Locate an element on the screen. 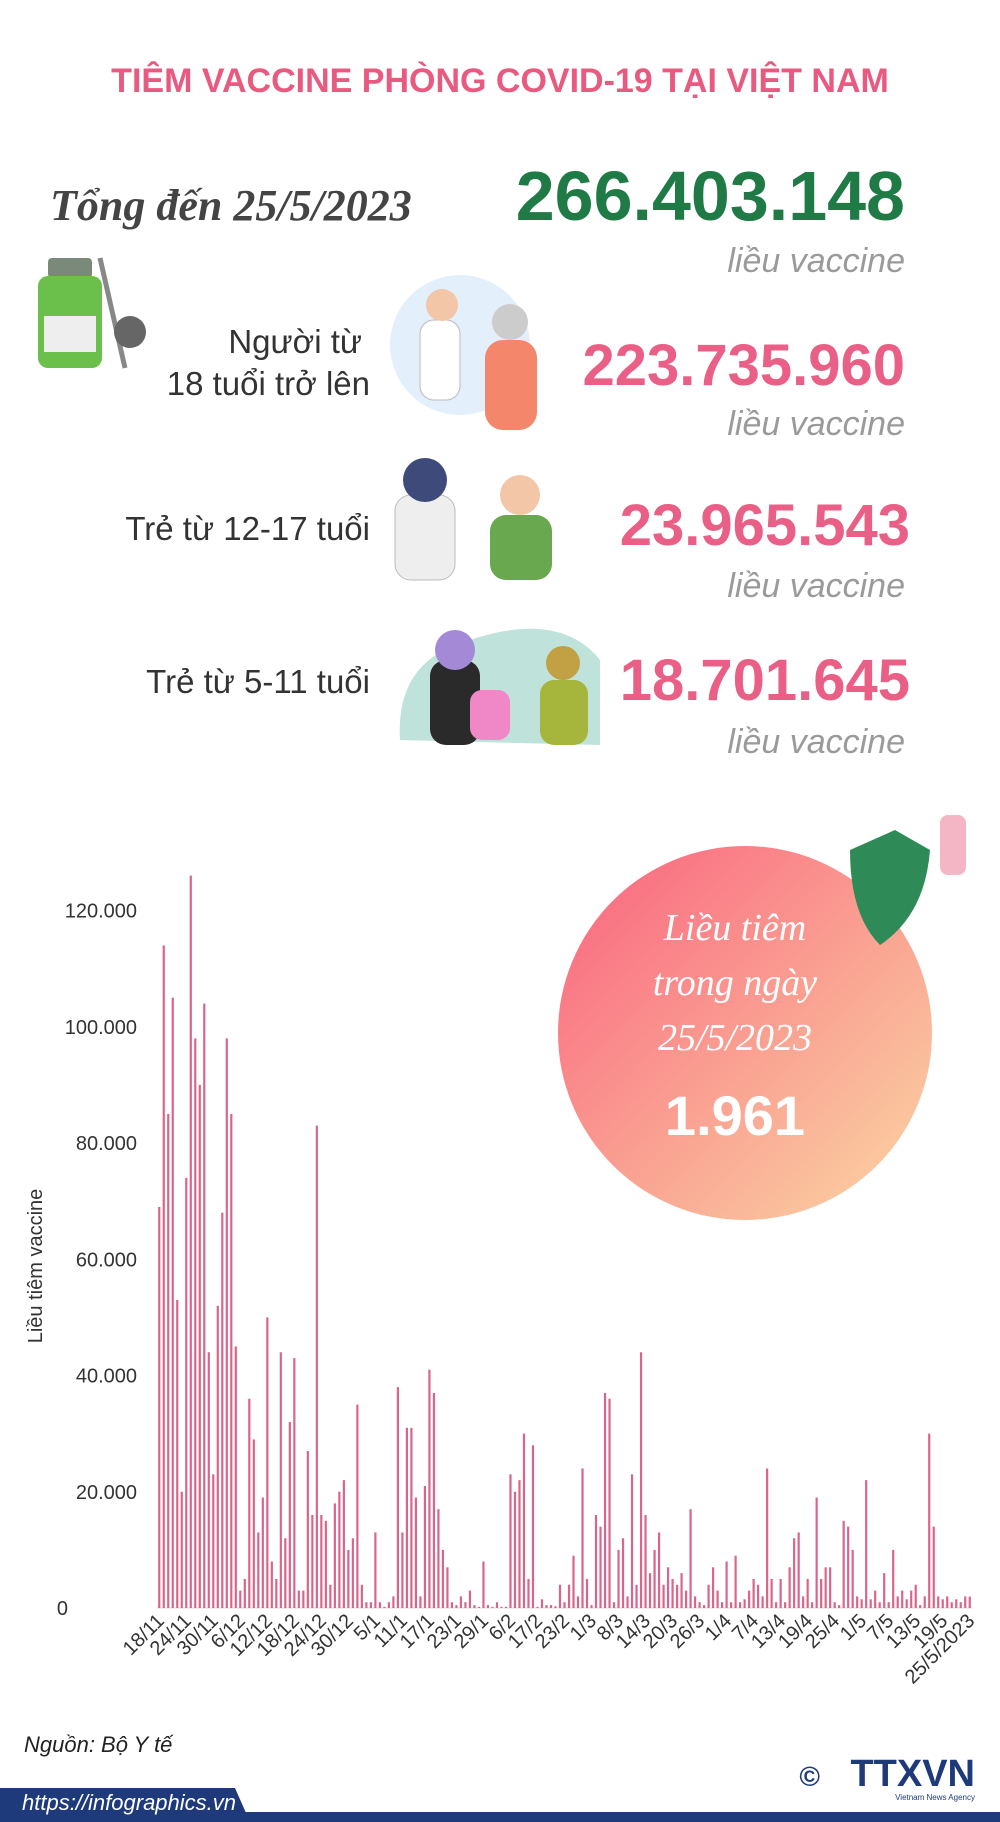  y-tick-label: 120.000 is located at coordinates (101, 912).